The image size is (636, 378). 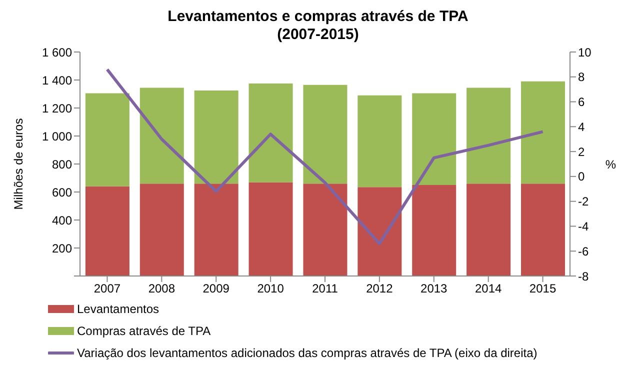 What do you see at coordinates (307, 353) in the screenshot?
I see `legend-label: Variação dos levantamentos adicionados das compras através de TPA (eixo da direita)` at bounding box center [307, 353].